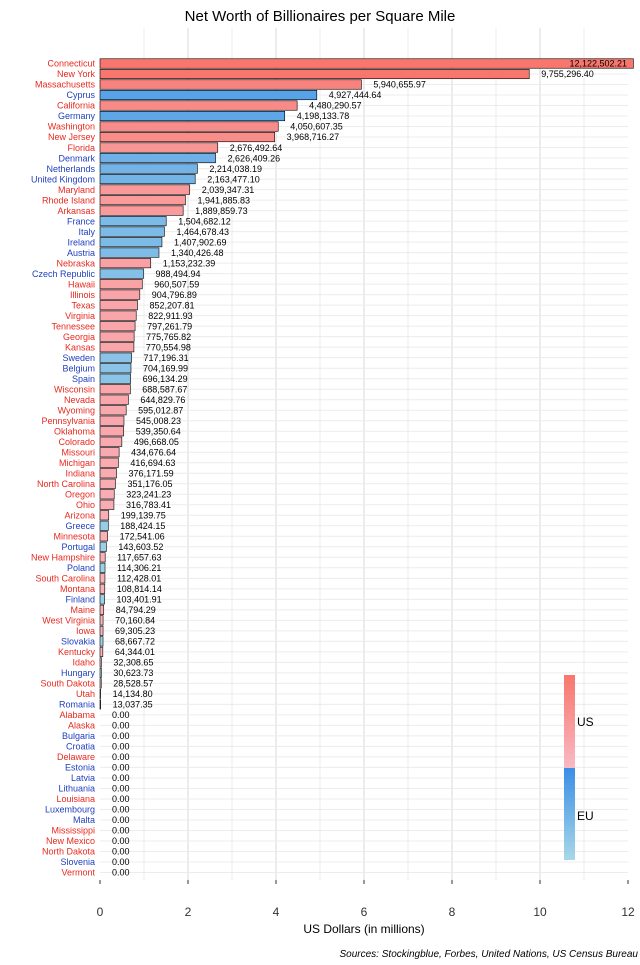  I want to click on category-label: California, so click(76, 106).